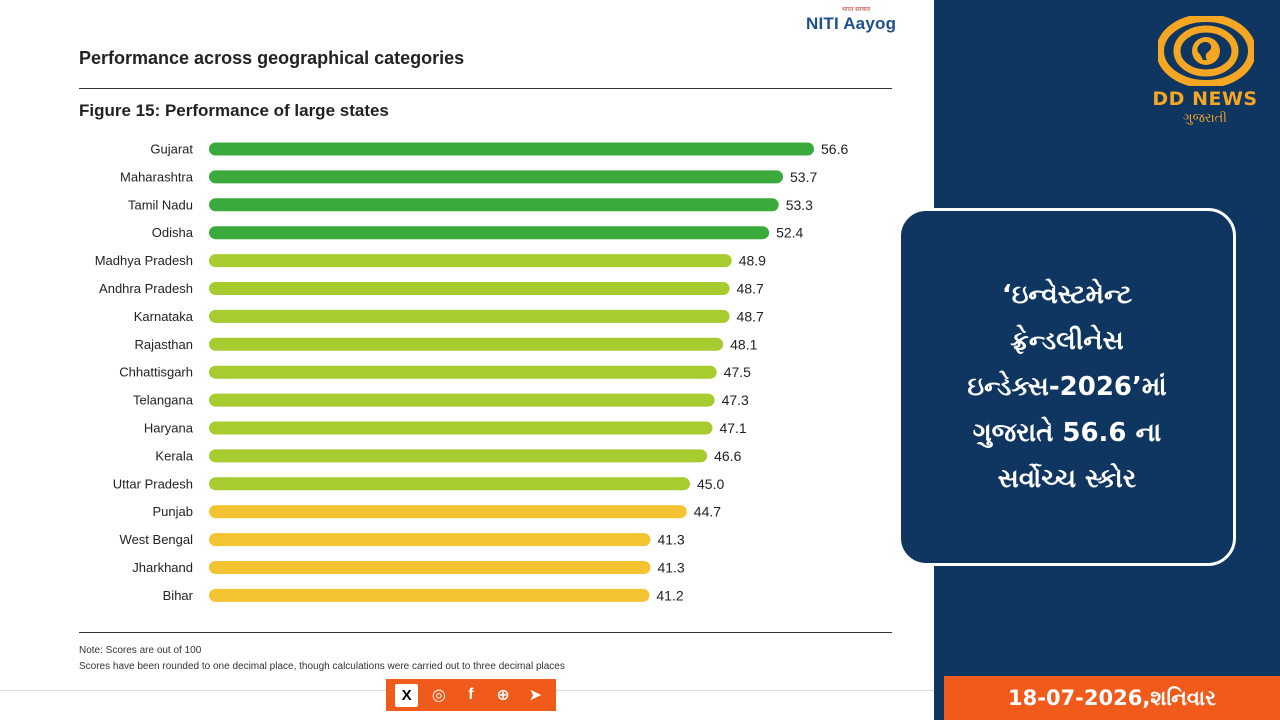 This screenshot has width=1280, height=720. What do you see at coordinates (535, 695) in the screenshot?
I see `telegram-icon: ➤` at bounding box center [535, 695].